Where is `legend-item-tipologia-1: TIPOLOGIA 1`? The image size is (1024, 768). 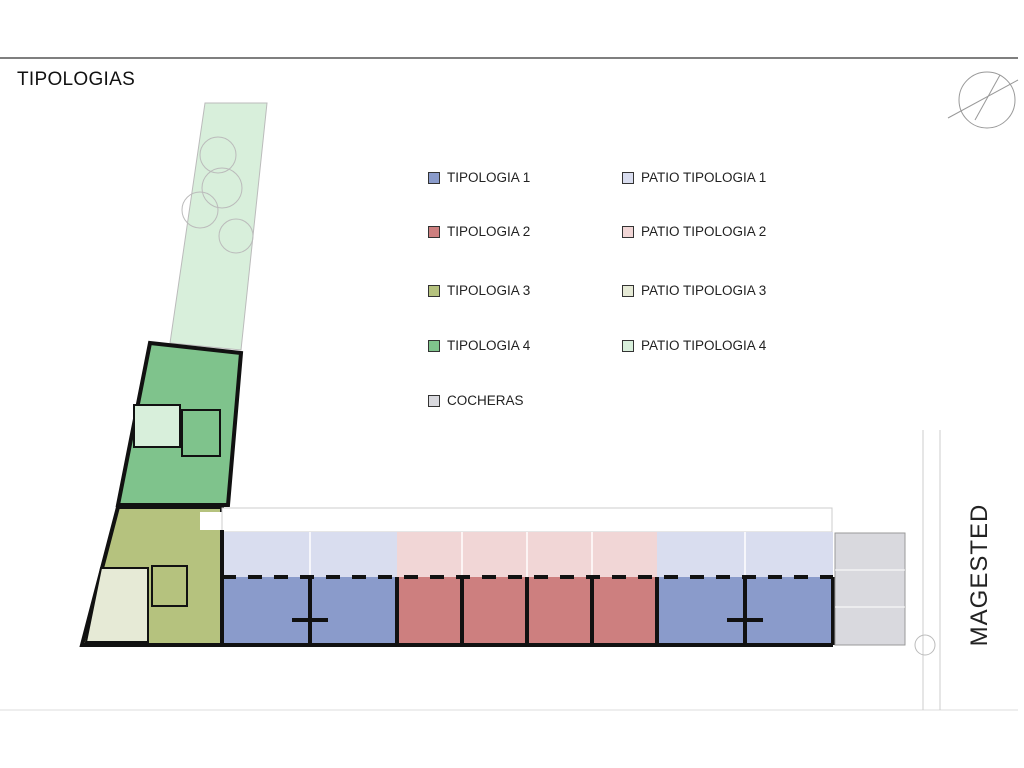 legend-item-tipologia-1: TIPOLOGIA 1 is located at coordinates (479, 177).